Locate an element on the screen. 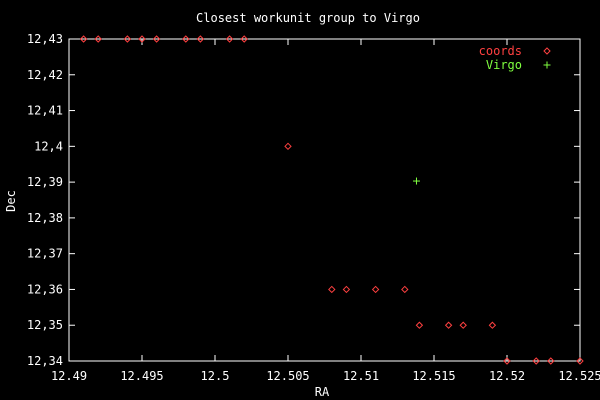 This screenshot has width=600, height=400. y-tick-label: 12,41 is located at coordinates (45, 111).